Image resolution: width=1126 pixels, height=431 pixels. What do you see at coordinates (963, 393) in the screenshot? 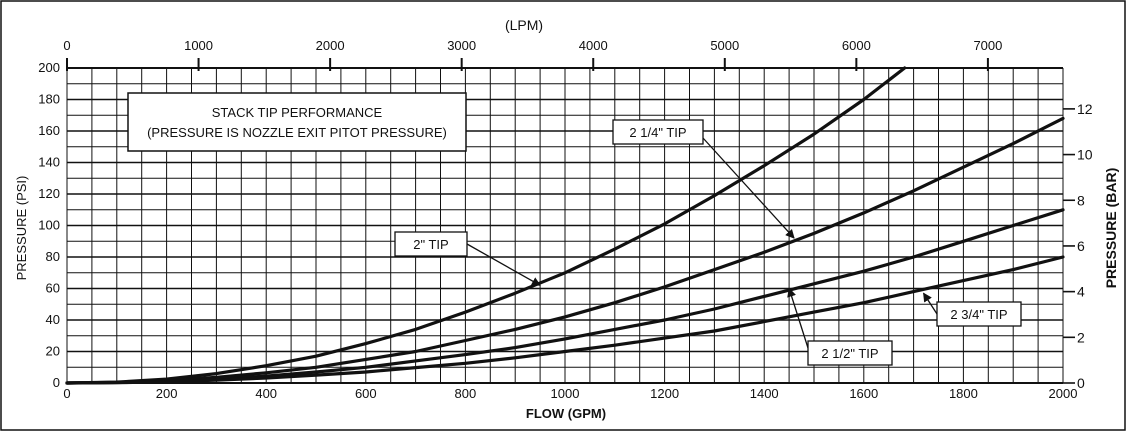
I see `x-tick-label: 1800` at bounding box center [963, 393].